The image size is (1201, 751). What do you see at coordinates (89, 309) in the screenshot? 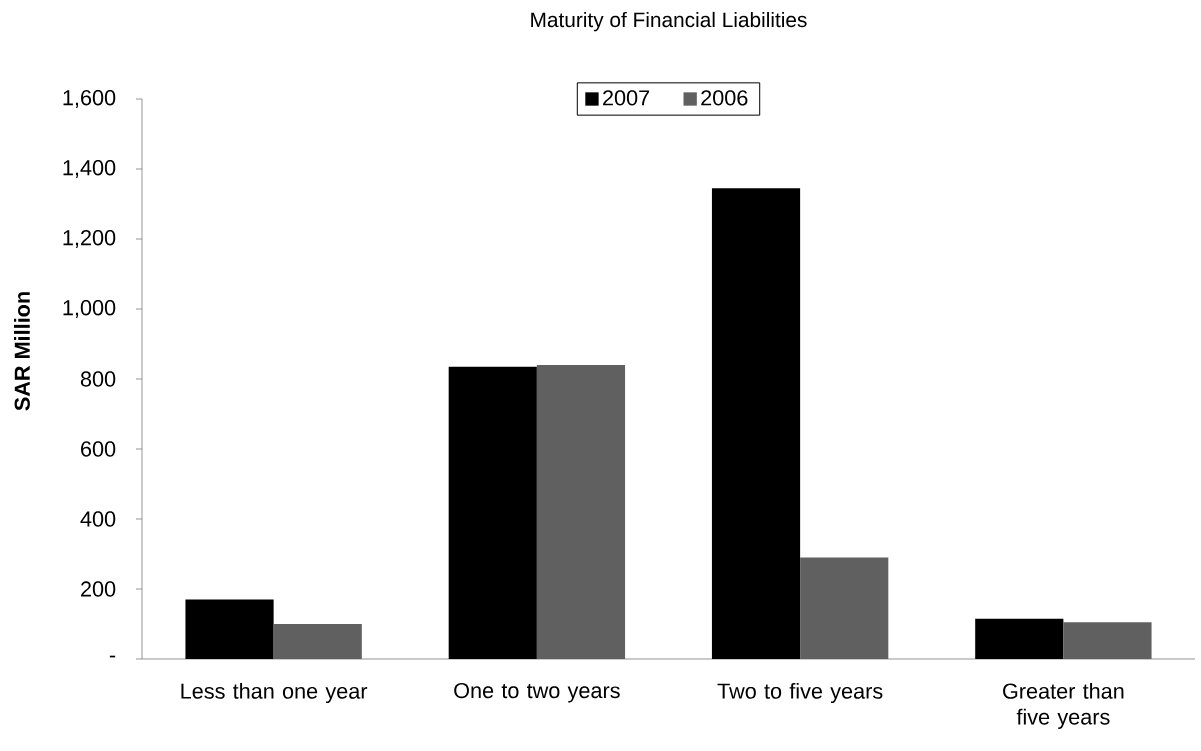
I see `y-tick-label: 1,000` at bounding box center [89, 309].